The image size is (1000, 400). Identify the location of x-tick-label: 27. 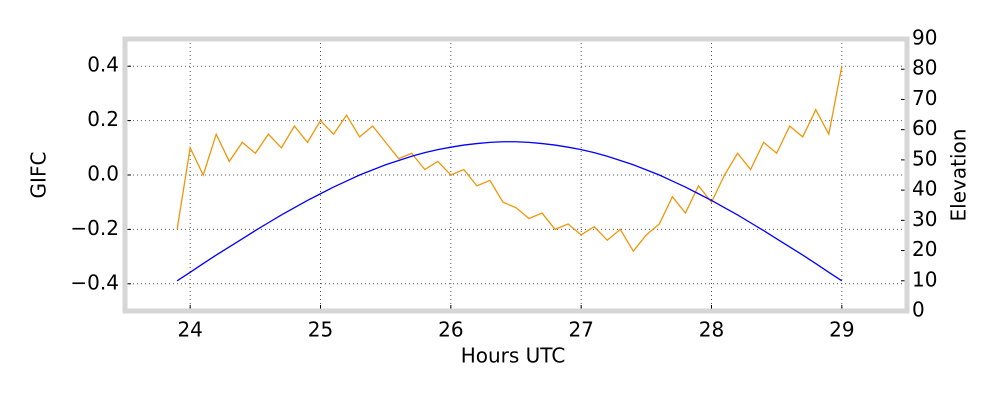
(580, 330).